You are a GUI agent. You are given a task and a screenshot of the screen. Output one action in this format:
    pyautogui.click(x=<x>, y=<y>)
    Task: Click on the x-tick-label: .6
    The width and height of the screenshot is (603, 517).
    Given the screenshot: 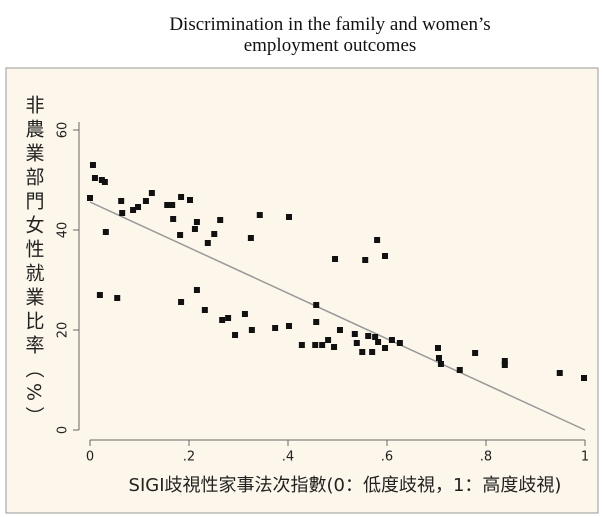 What is the action you would take?
    pyautogui.click(x=387, y=457)
    